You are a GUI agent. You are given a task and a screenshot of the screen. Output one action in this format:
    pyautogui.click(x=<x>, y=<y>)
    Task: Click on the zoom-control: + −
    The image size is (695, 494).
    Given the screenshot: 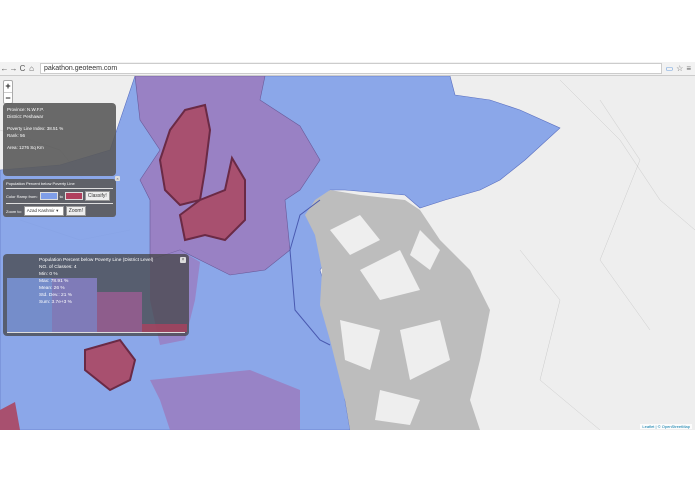 What is the action you would take?
    pyautogui.click(x=8, y=92)
    